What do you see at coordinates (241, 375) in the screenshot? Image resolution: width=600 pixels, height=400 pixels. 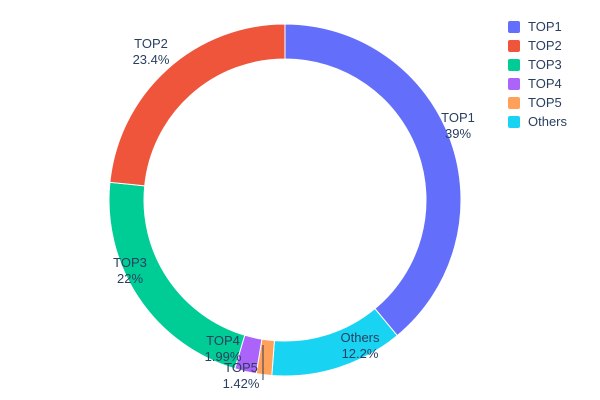 I see `slice-label-top5: TOP5 1.42%` at bounding box center [241, 375].